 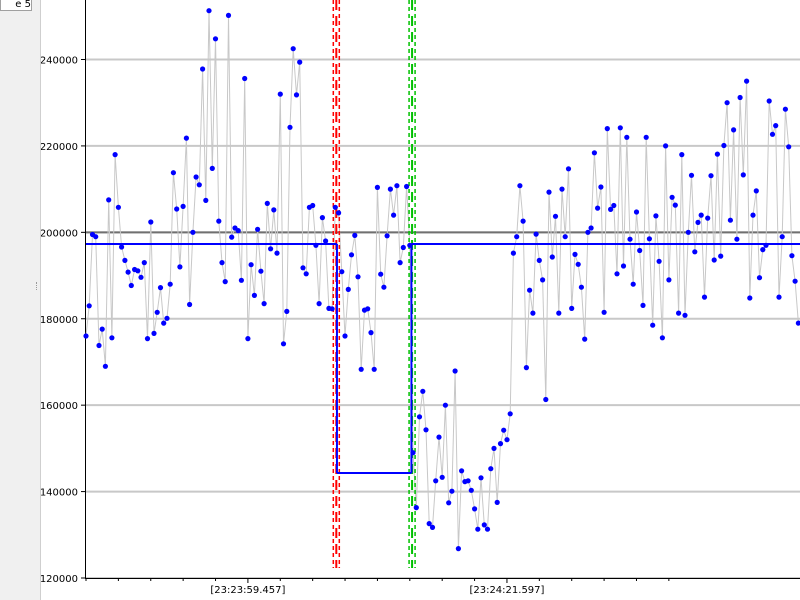 I want to click on tab-stub: e 5, so click(x=16, y=5).